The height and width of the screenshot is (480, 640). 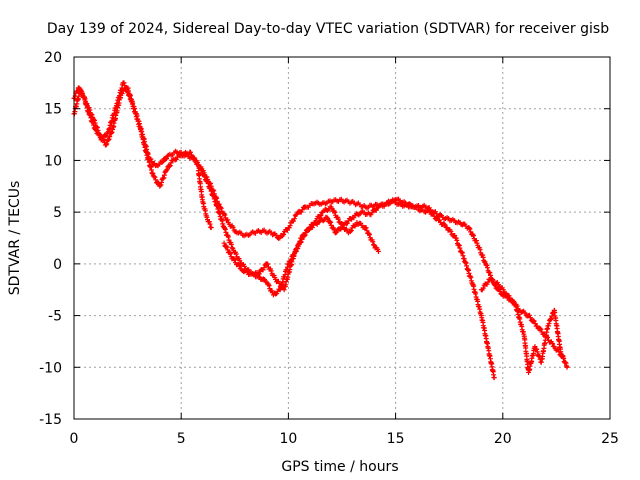 I want to click on y-tick-label: -15, so click(x=50, y=420).